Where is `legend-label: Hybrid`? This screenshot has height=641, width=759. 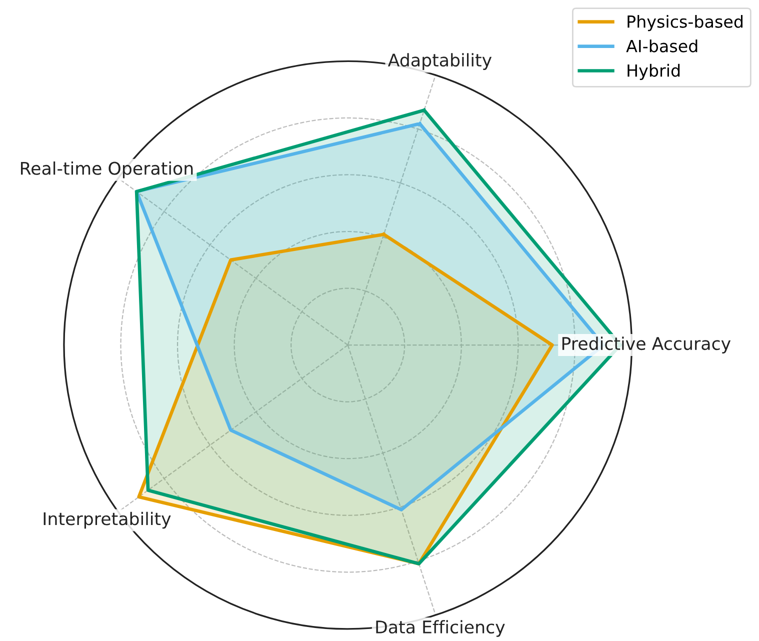 legend-label: Hybrid is located at coordinates (654, 72).